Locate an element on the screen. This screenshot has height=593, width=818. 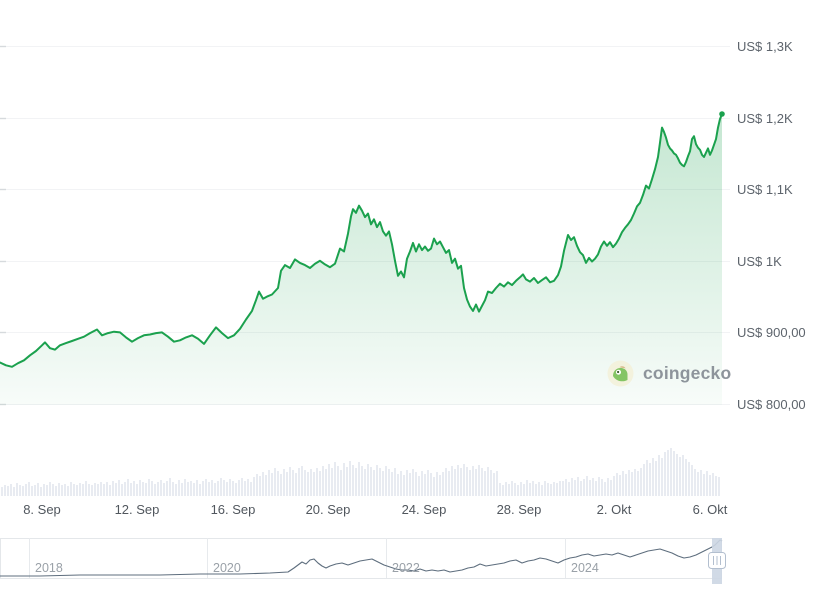
coingecko-watermark-text: coingecko is located at coordinates (687, 373).